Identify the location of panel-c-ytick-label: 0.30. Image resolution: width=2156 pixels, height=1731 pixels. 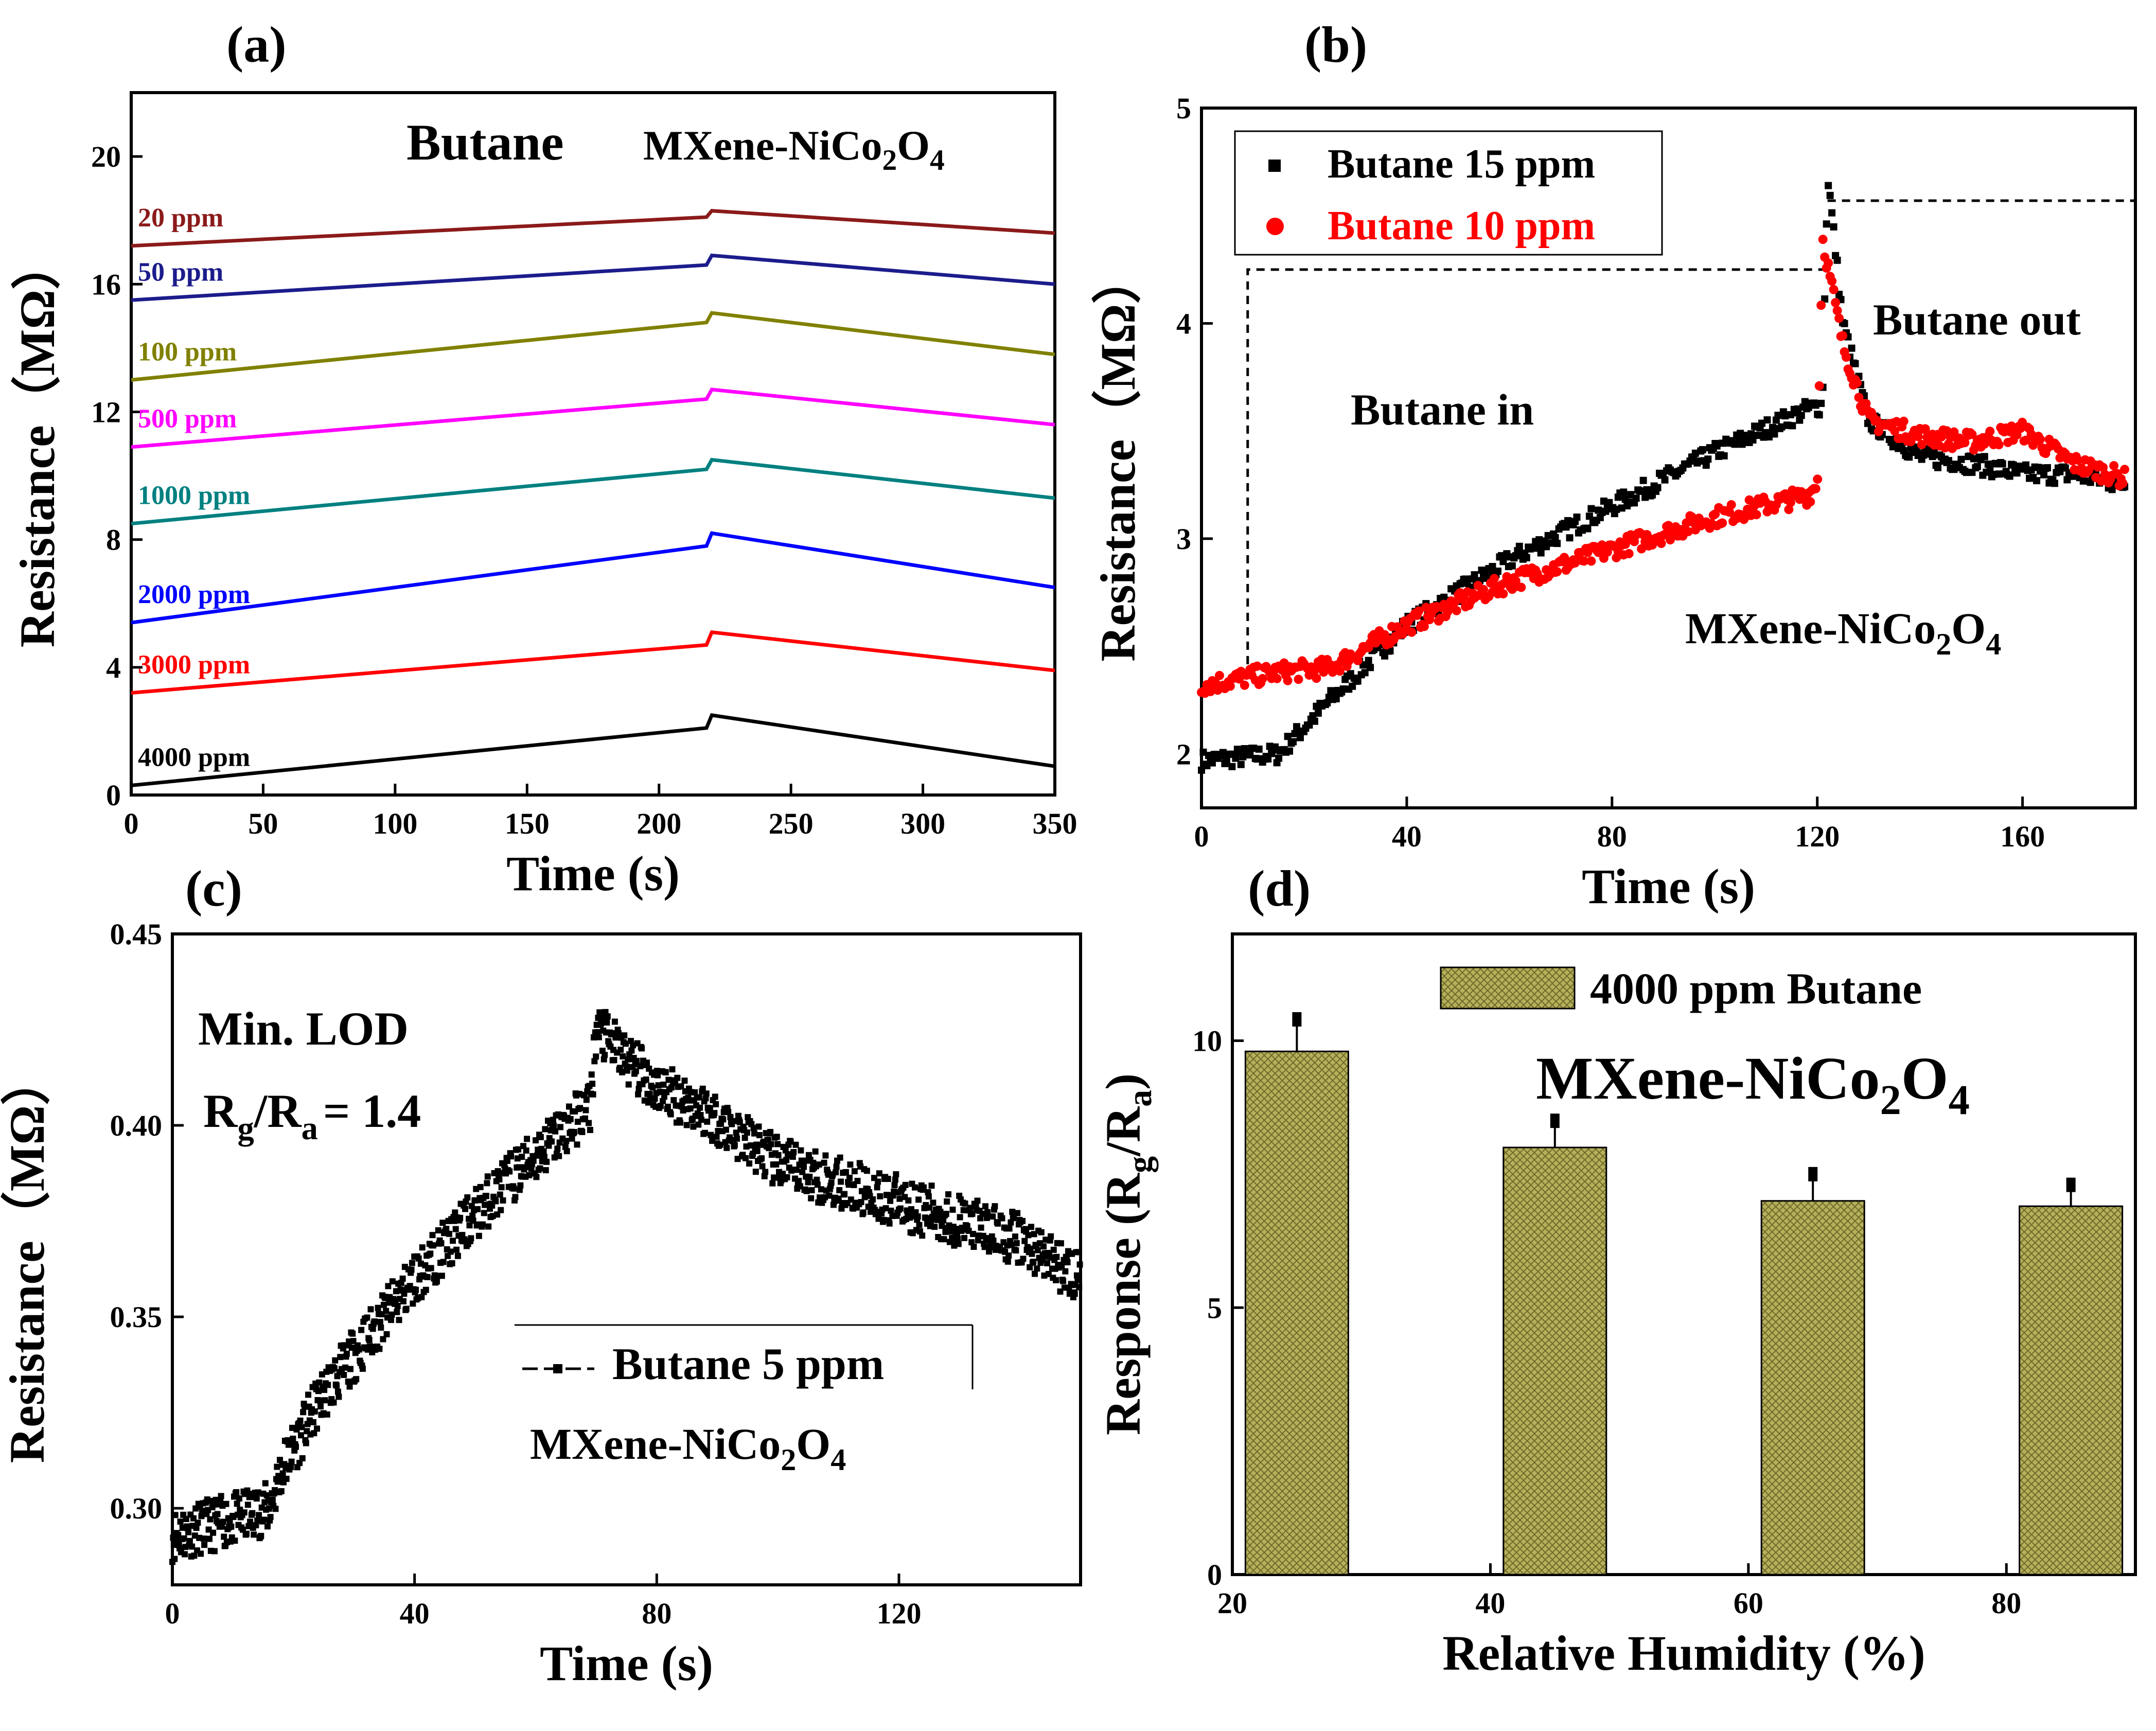
(136, 1509).